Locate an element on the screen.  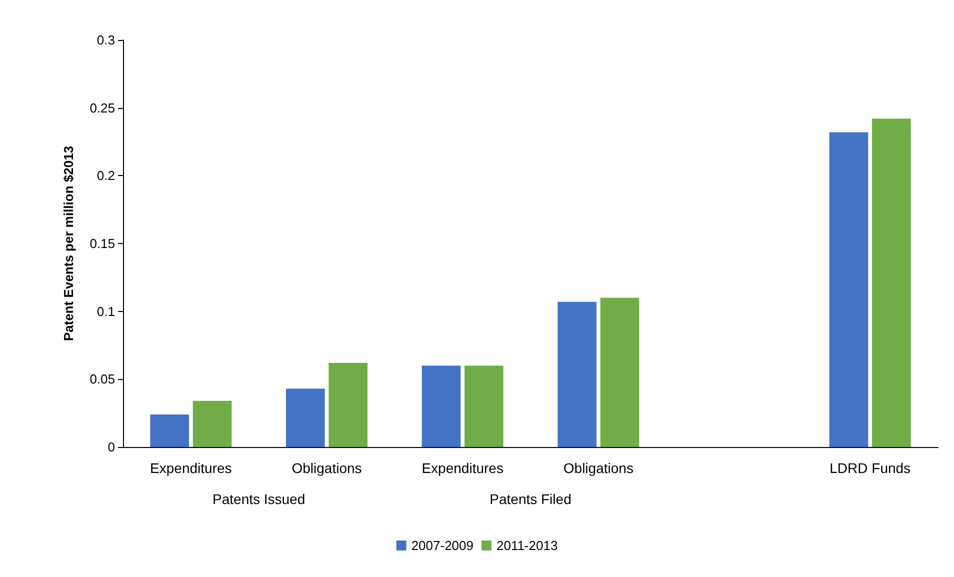
y-tick-label: 0.3 is located at coordinates (105, 40).